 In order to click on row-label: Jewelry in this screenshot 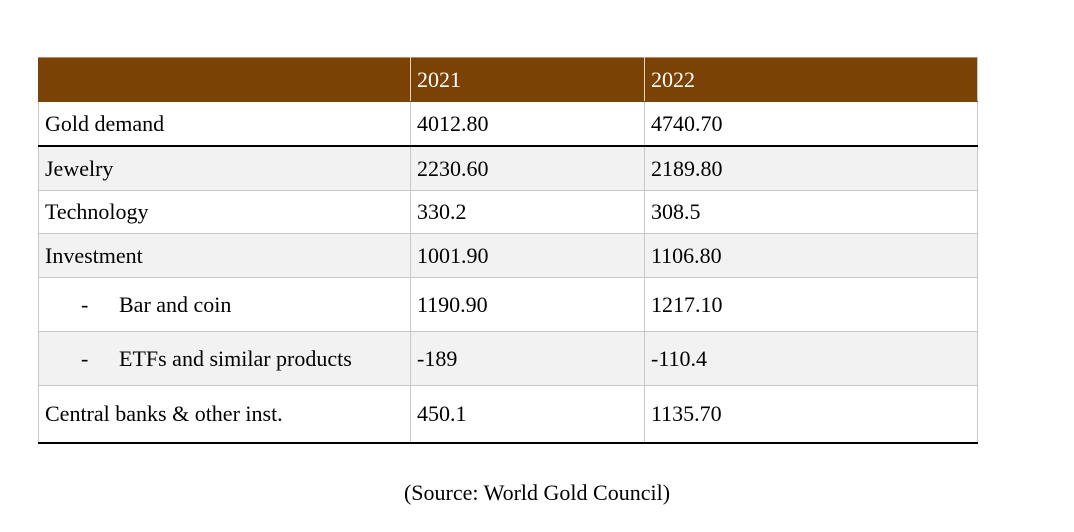, I will do `click(224, 168)`.